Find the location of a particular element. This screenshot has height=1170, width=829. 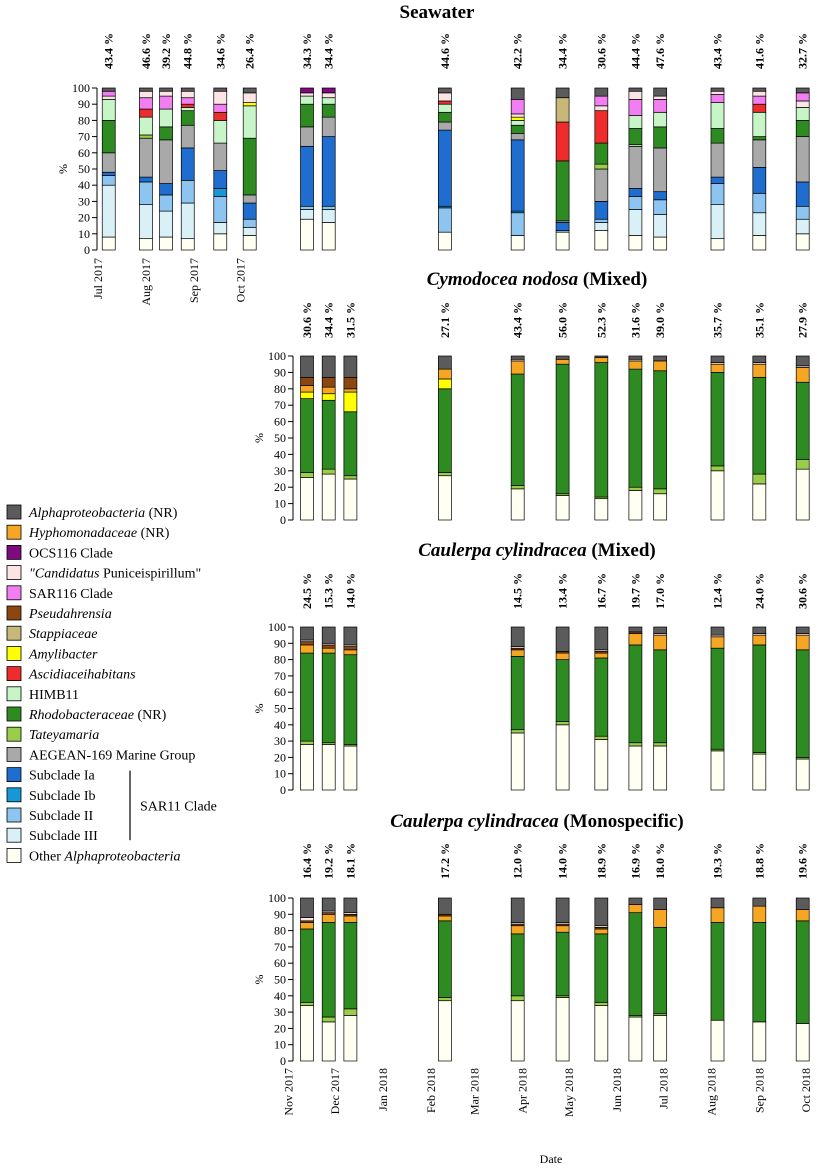

bar-segment-s_ii is located at coordinates (146, 193).